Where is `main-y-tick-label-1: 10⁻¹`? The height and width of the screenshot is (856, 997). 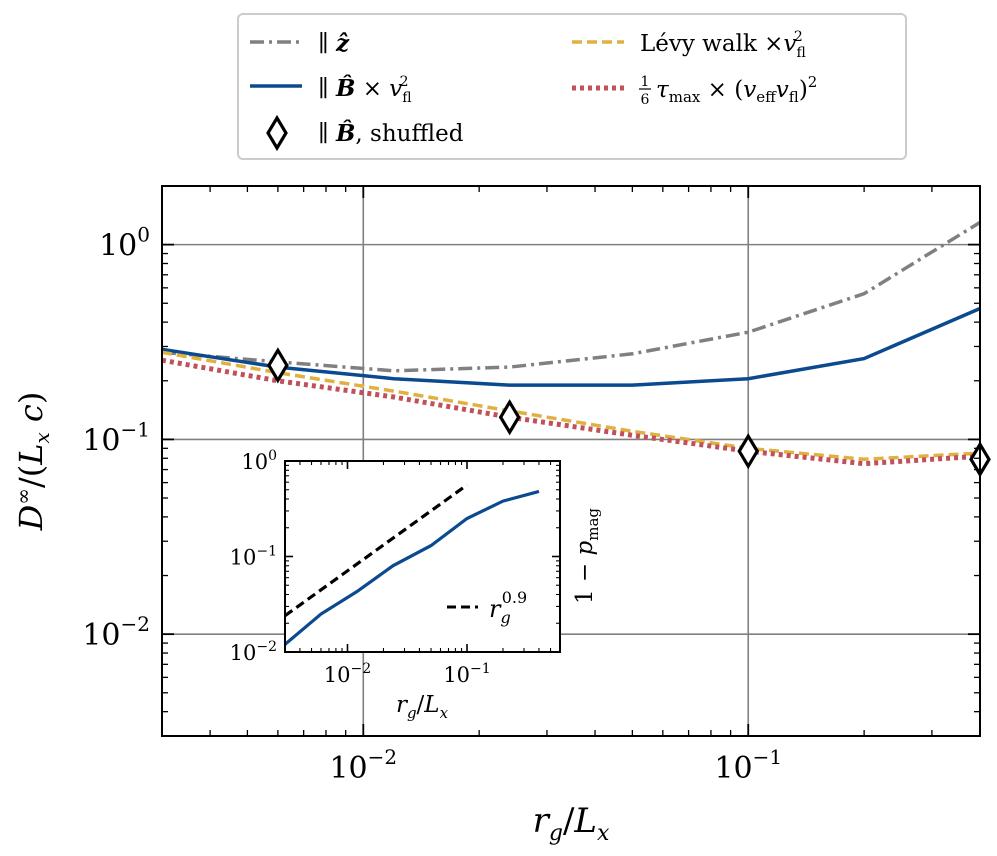
main-y-tick-label-1: 10⁻¹ is located at coordinates (116, 437).